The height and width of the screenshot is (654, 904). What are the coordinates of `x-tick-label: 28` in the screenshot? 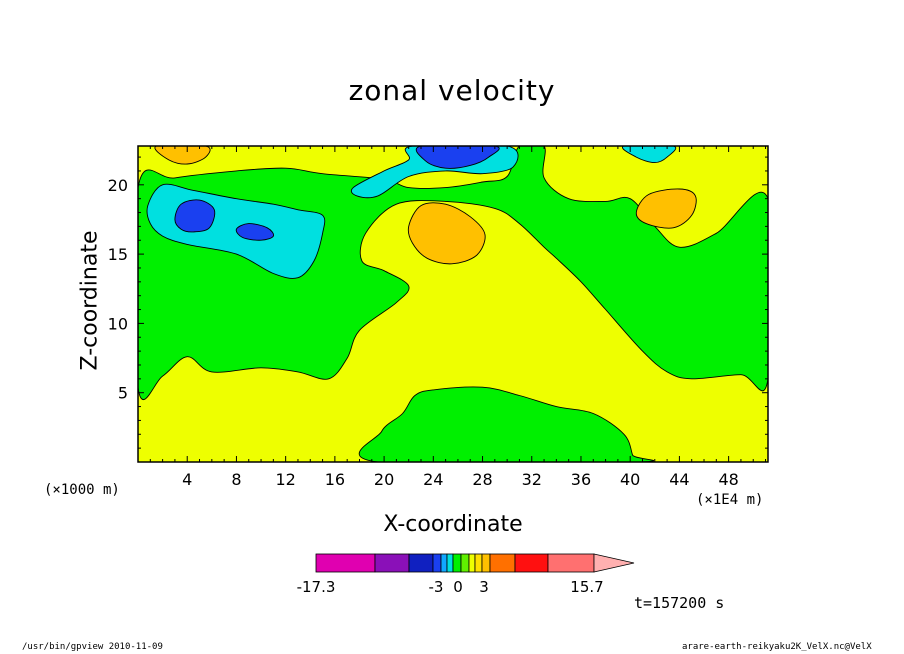 It's located at (482, 479).